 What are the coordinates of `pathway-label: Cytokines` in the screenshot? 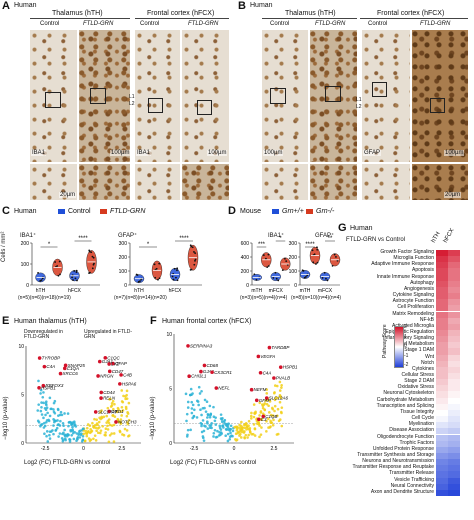 It's located at (423, 368).